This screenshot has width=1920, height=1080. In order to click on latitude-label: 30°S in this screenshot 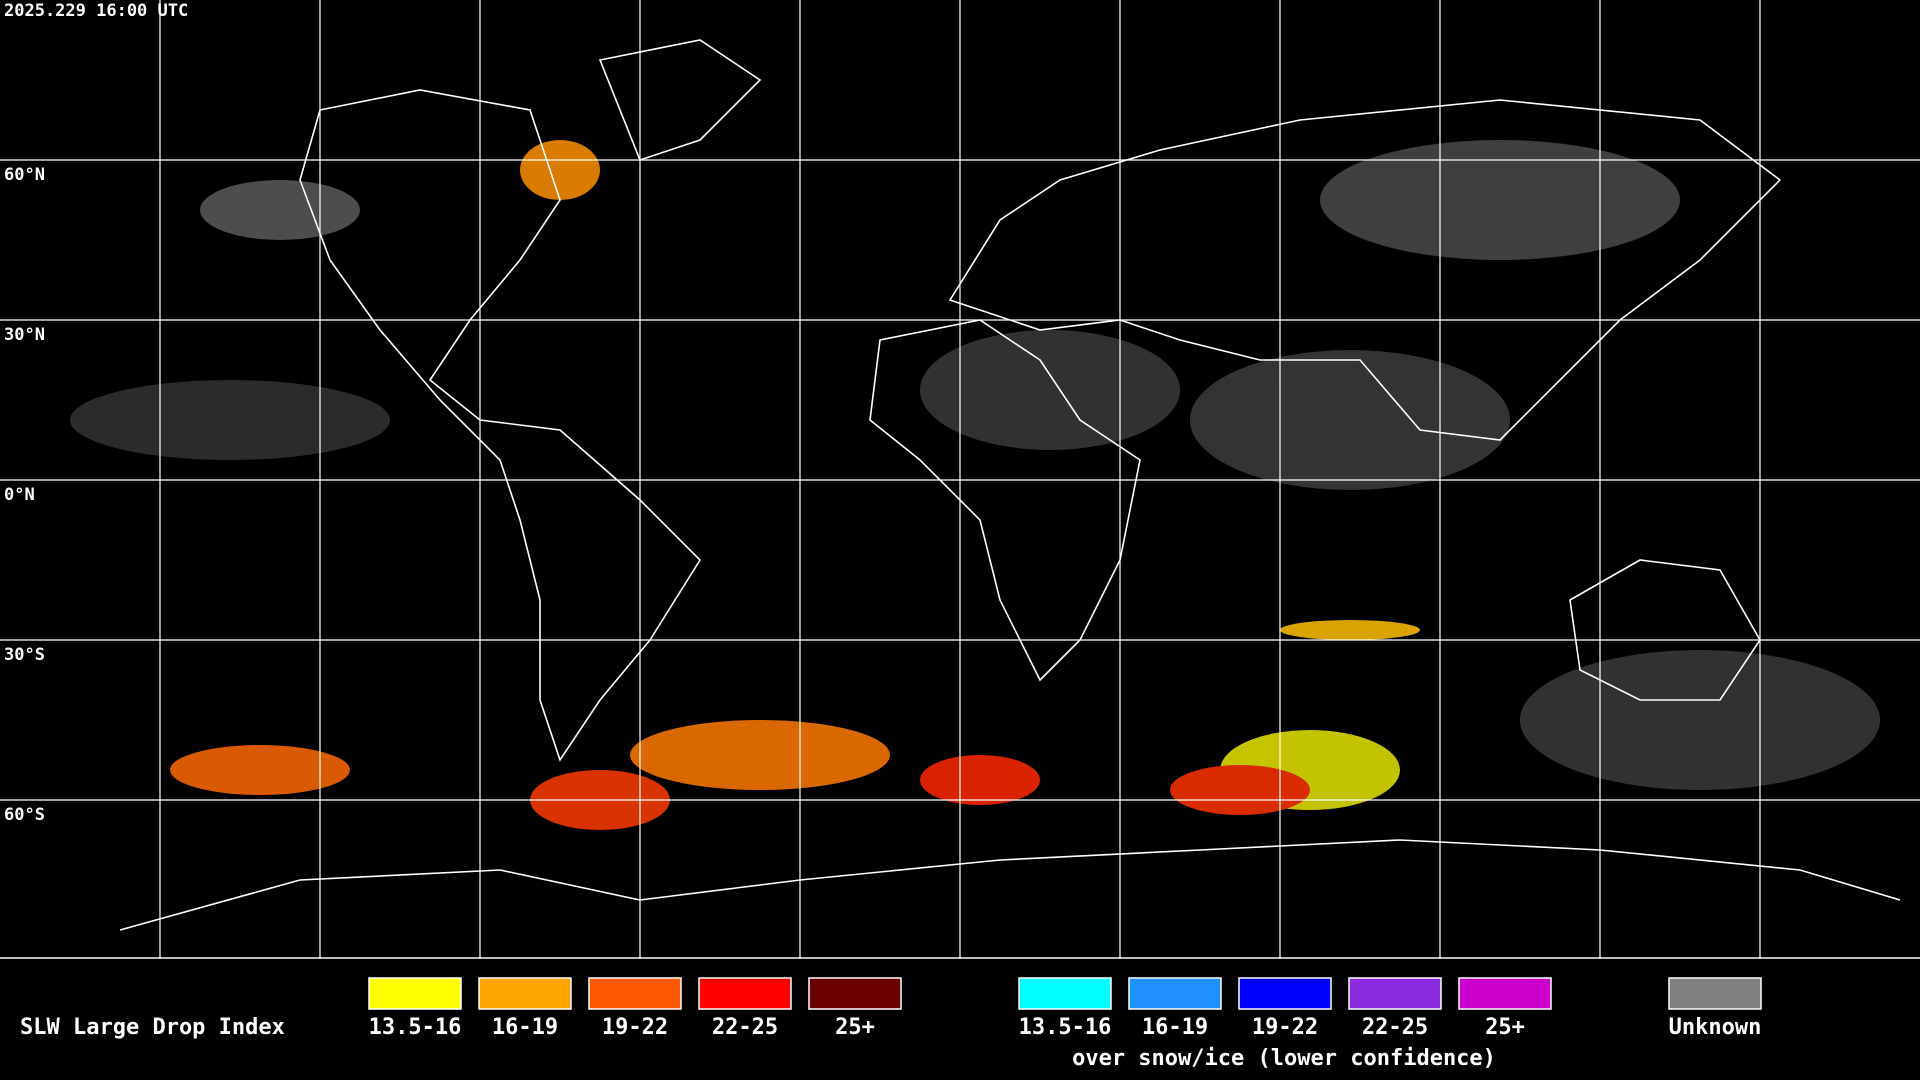, I will do `click(24, 655)`.